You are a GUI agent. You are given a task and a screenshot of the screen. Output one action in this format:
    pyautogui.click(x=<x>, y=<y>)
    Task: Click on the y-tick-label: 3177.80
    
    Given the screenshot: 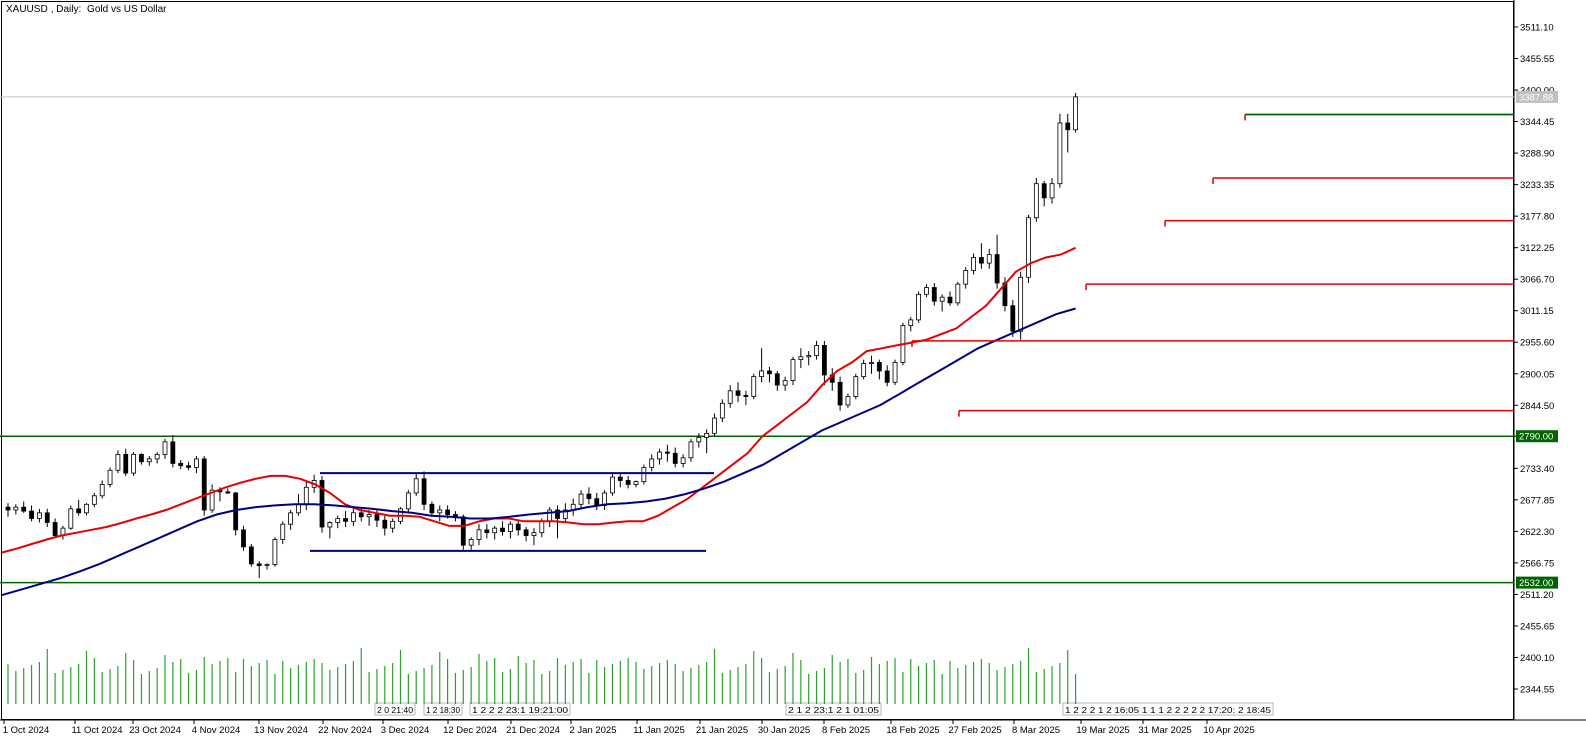 What is the action you would take?
    pyautogui.click(x=1537, y=217)
    